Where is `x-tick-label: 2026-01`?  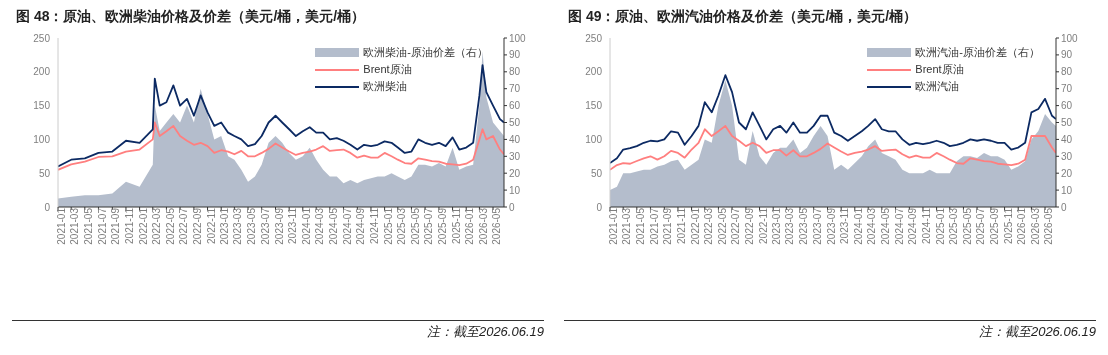 x-tick-label: 2026-01 is located at coordinates (1022, 226).